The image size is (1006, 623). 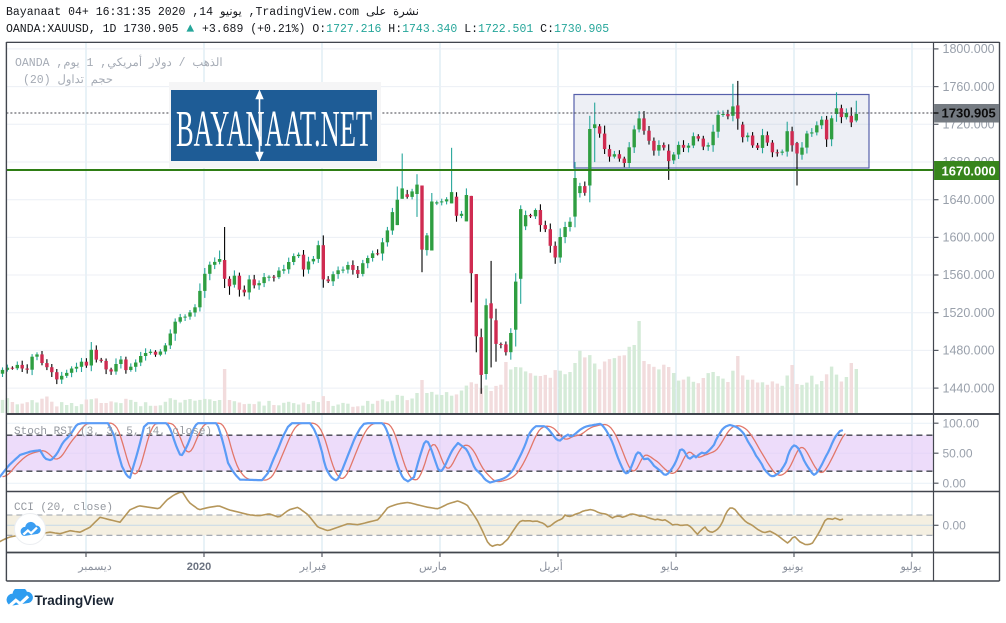 I want to click on svg-text: 1560.000, so click(x=969, y=275).